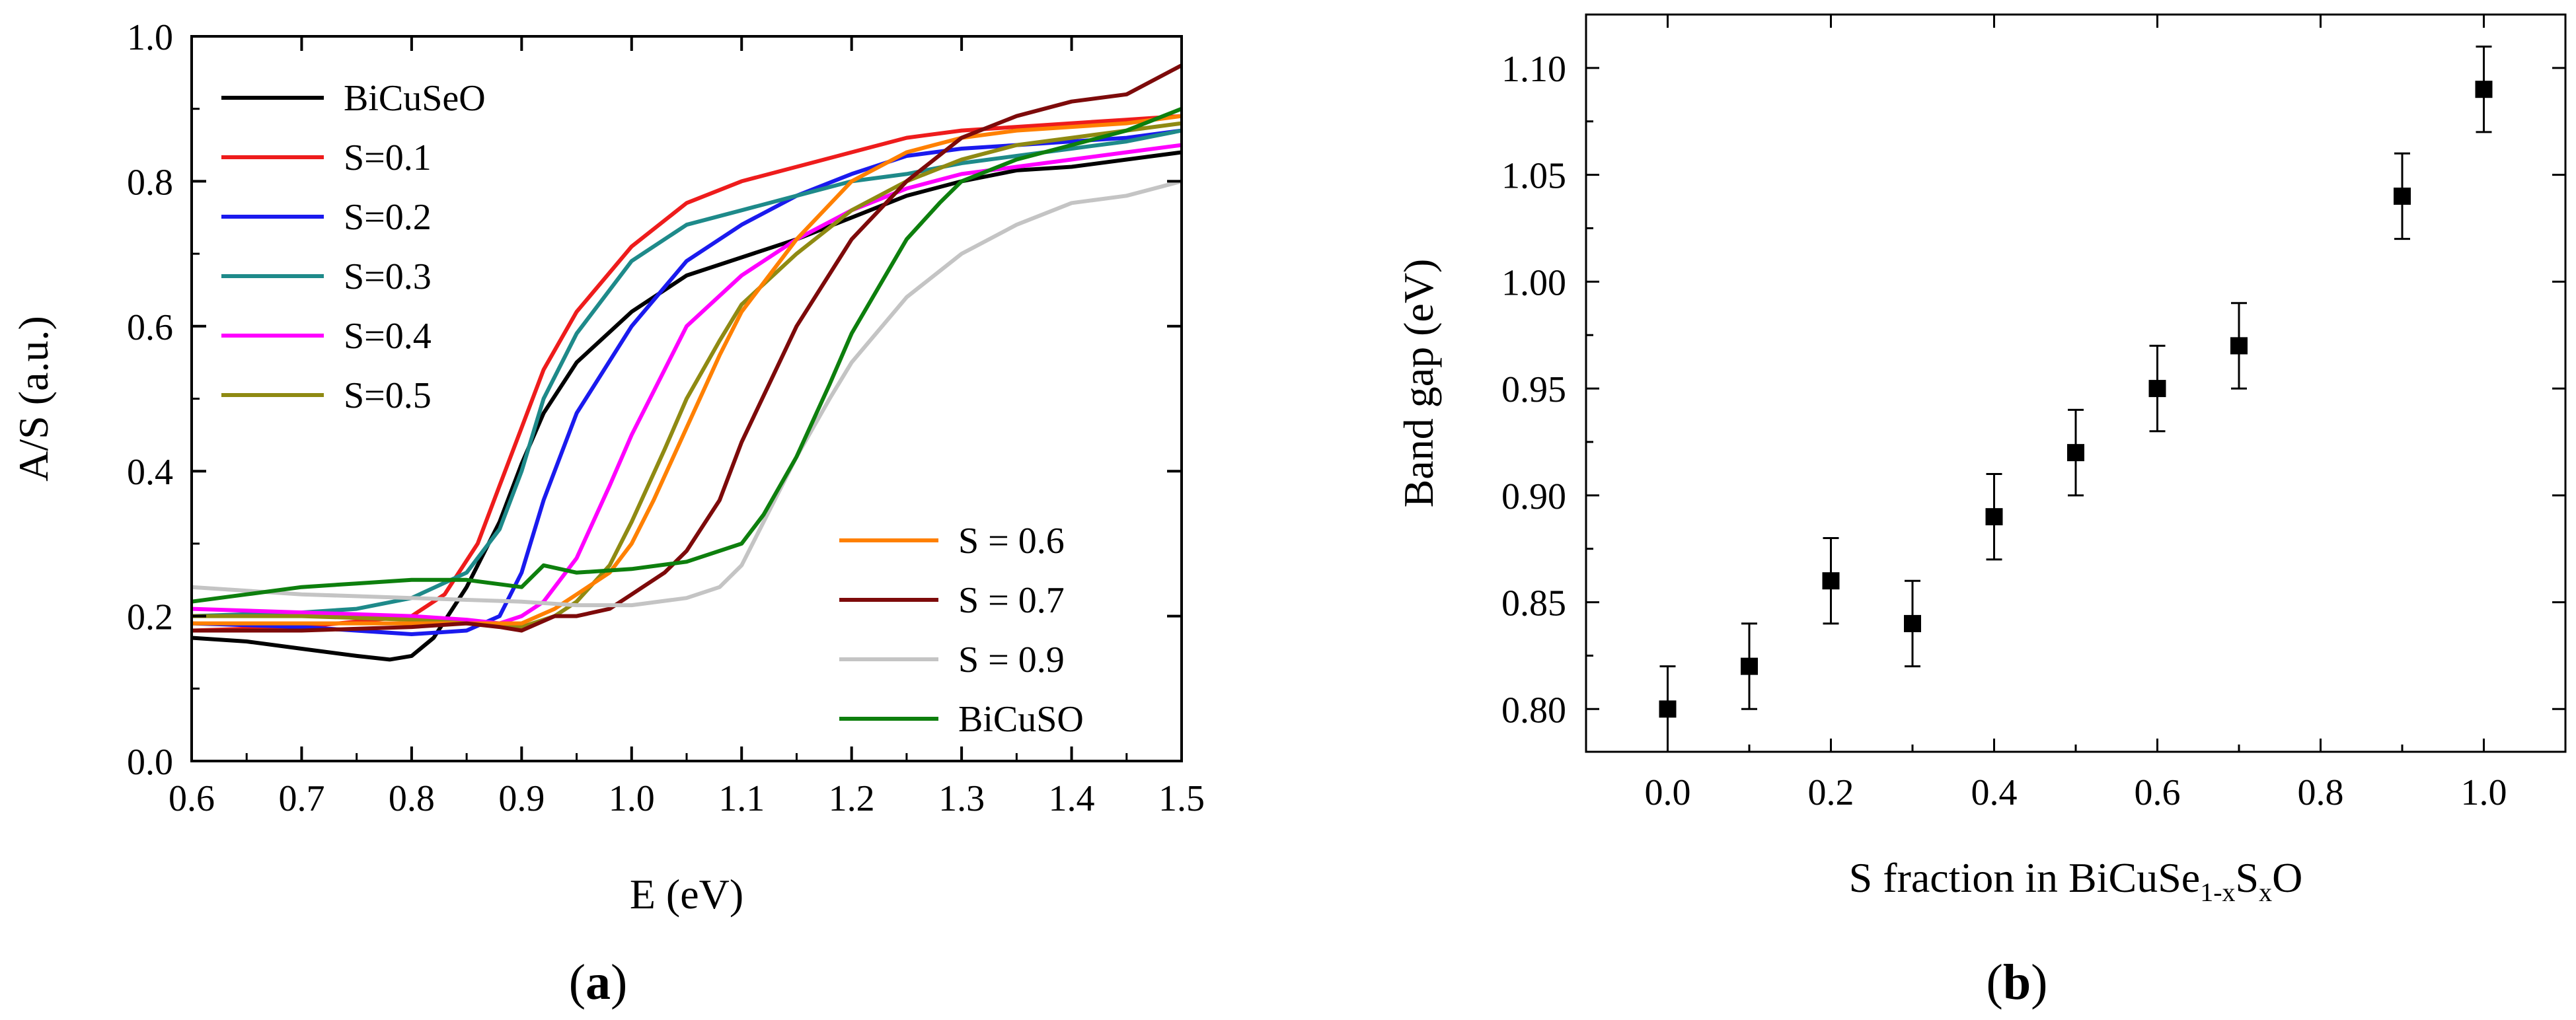  I want to click on panel-a-letter: a, so click(598, 982).